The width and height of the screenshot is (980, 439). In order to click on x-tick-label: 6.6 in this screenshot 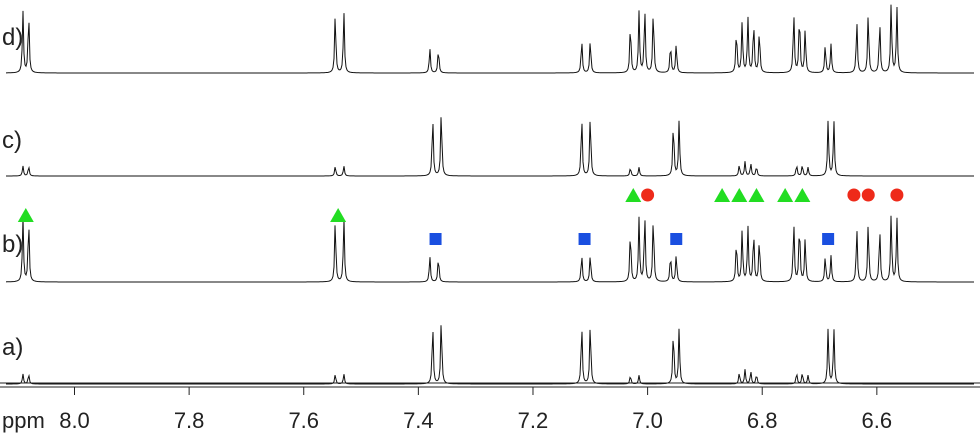, I will do `click(877, 420)`.